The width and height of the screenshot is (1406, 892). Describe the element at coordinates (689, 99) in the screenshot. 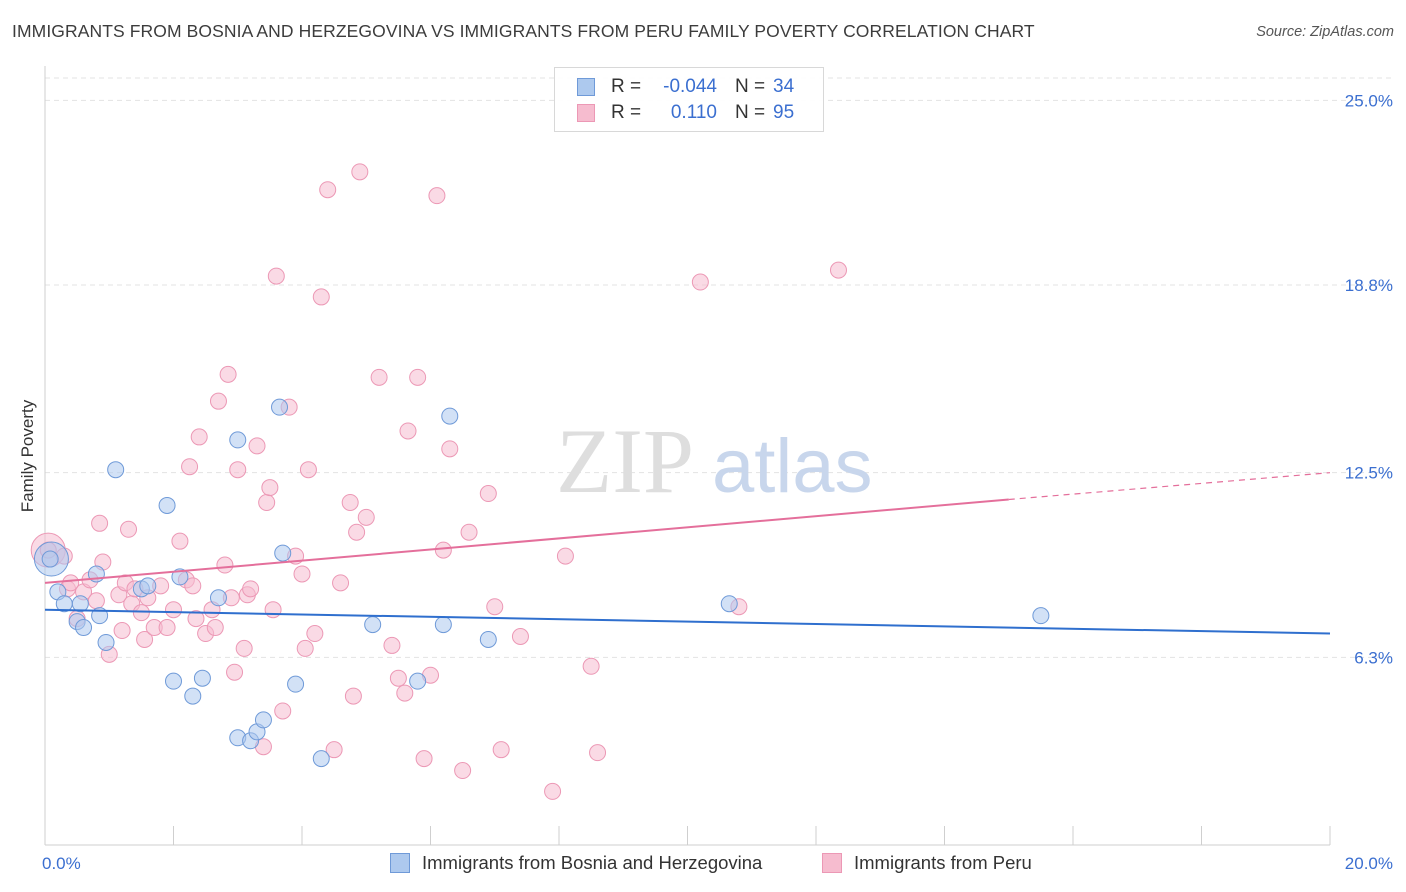

I see `correlation-legend: R = -0.044 N = 34 R = 0.110 N = 95` at that location.